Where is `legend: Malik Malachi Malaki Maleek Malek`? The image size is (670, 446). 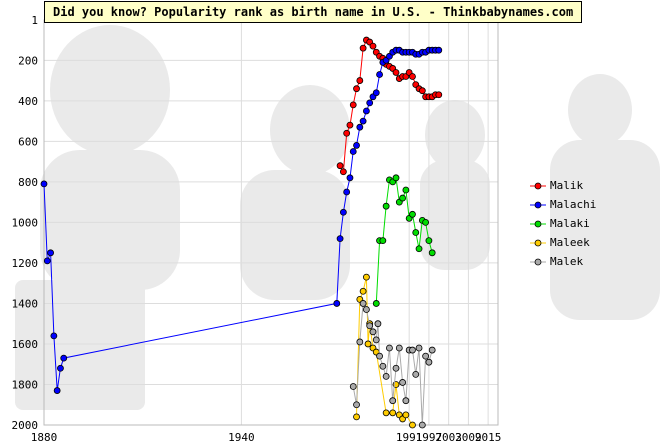 legend: Malik Malachi Malaki Maleek Malek is located at coordinates (563, 223).